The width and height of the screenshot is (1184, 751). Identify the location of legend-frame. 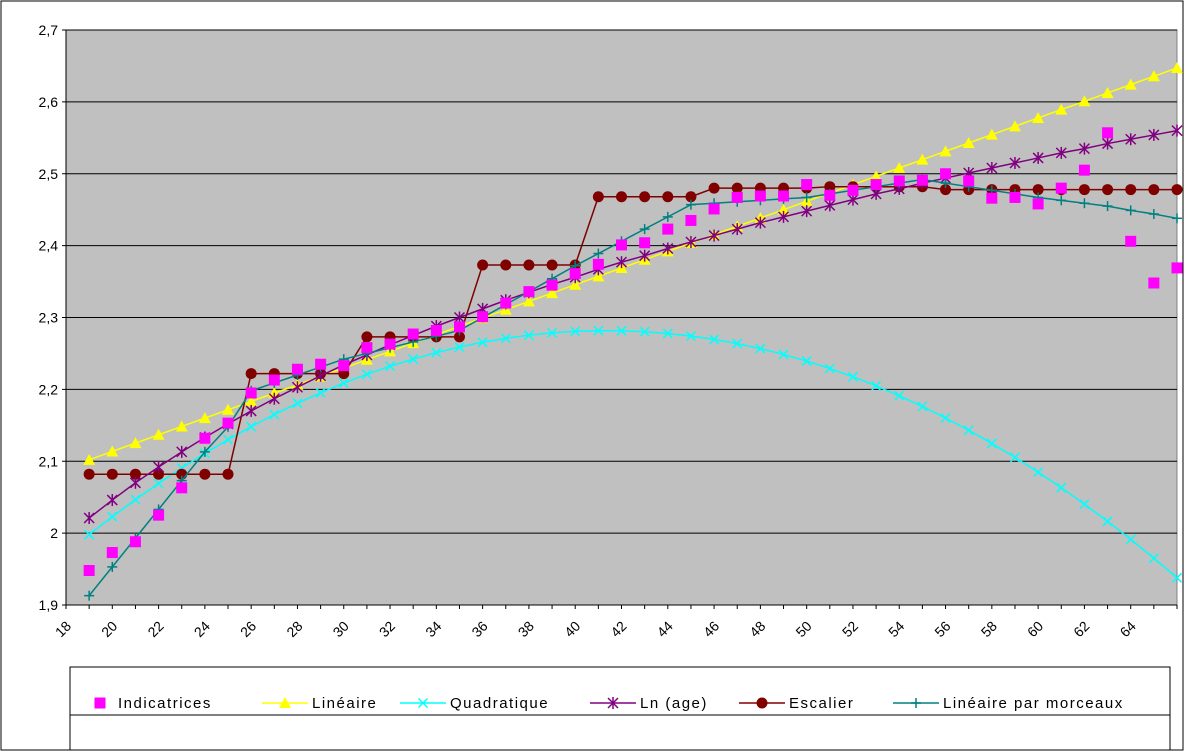
(620, 691).